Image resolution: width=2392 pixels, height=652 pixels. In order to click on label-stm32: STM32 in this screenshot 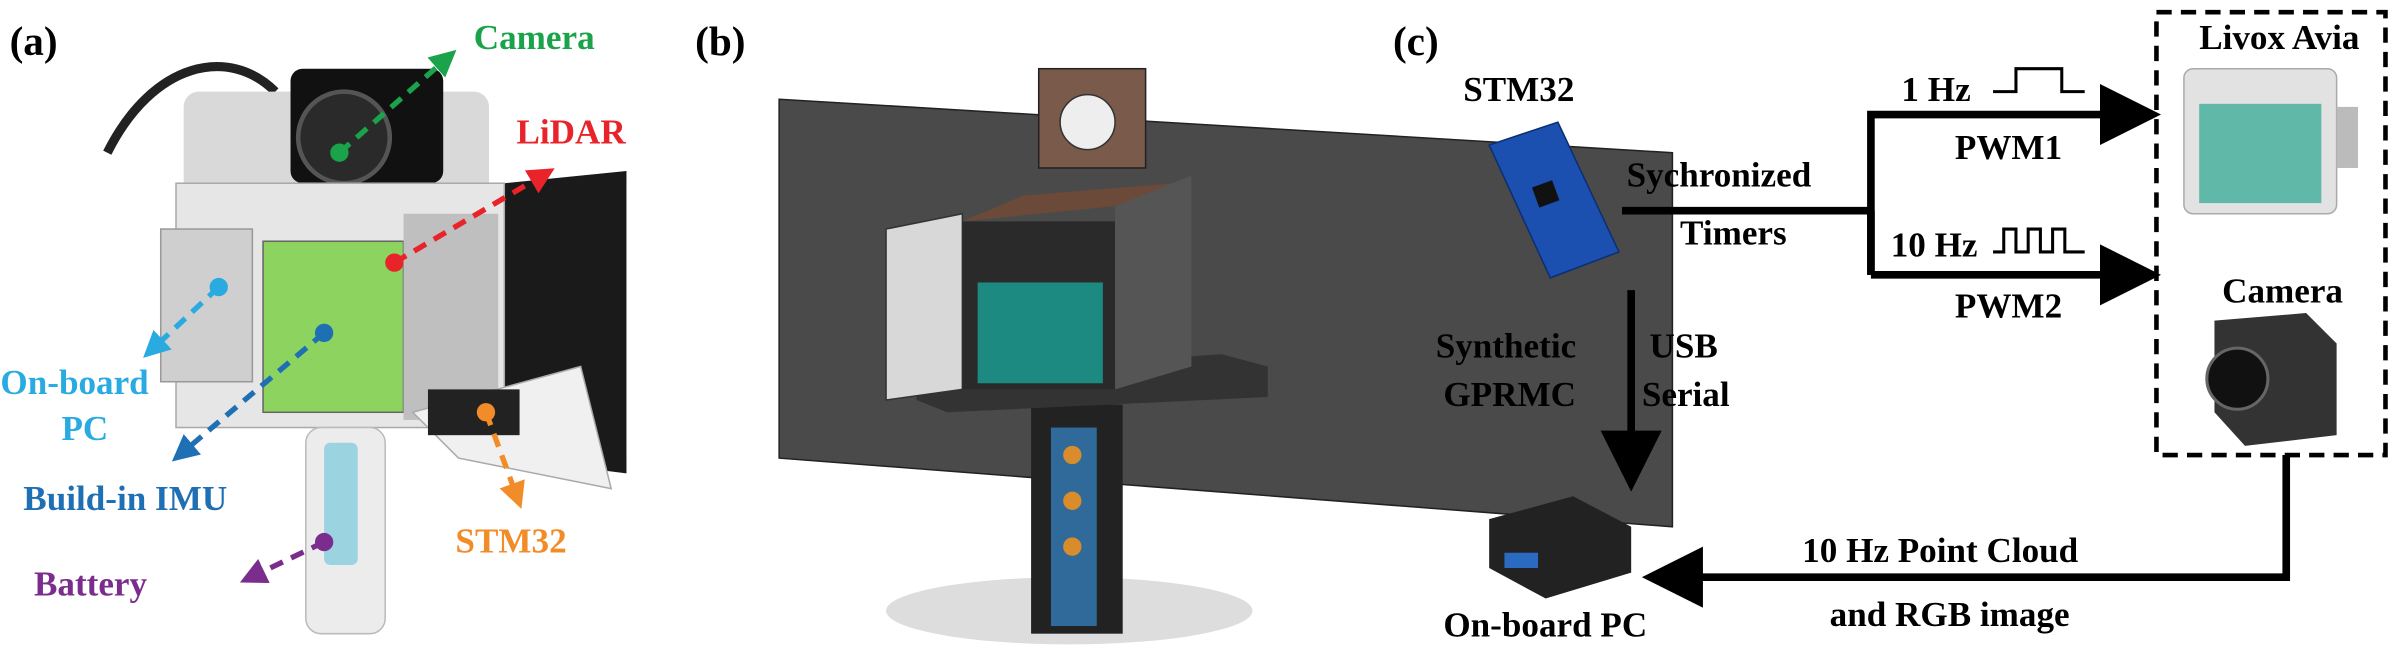, I will do `click(510, 541)`.